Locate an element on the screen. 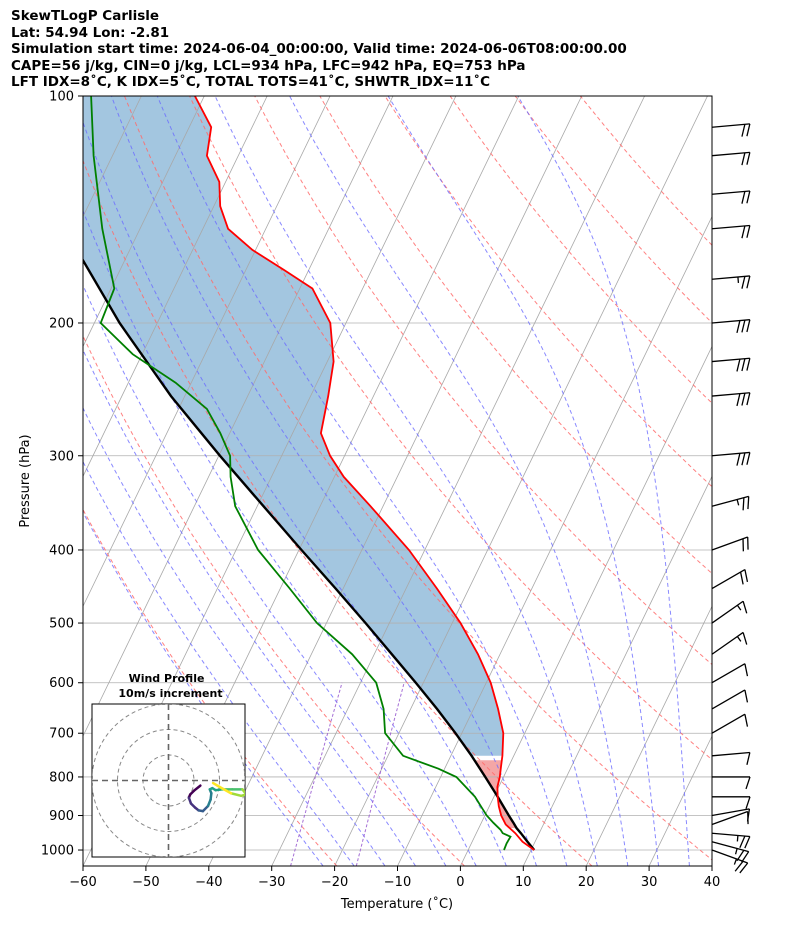 Image resolution: width=794 pixels, height=937 pixels. x-tick-label: 40 is located at coordinates (712, 882).